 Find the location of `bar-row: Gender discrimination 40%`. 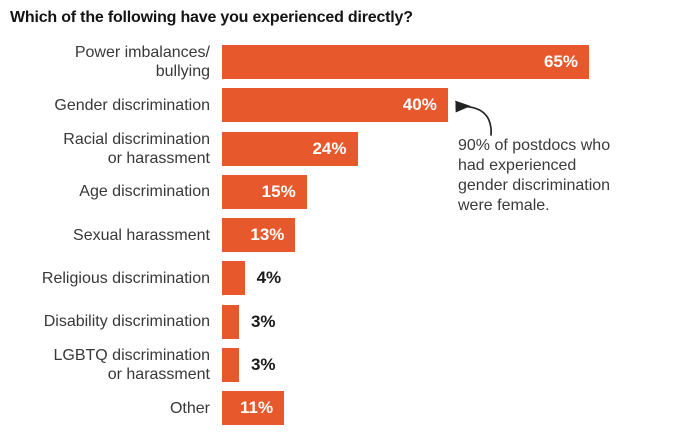

bar-row: Gender discrimination 40% is located at coordinates (294, 105).